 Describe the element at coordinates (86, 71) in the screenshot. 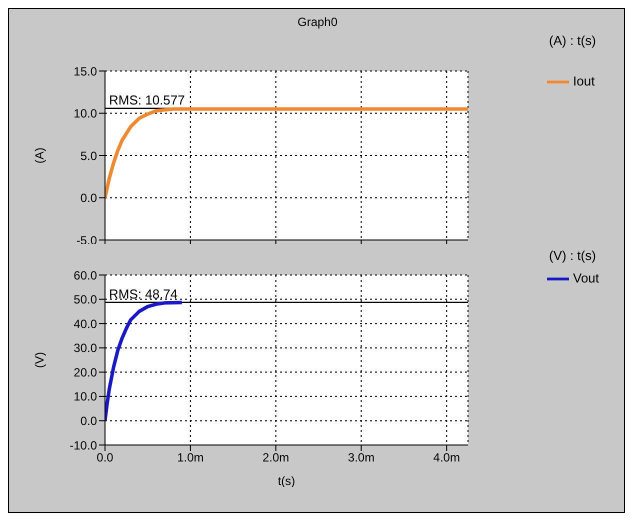

I see `y-tick-label: 15.0` at that location.